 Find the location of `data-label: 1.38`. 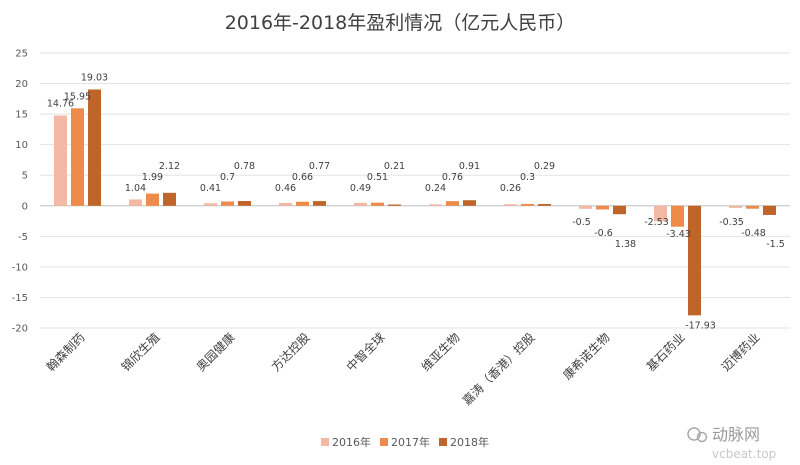

data-label: 1.38 is located at coordinates (625, 244).